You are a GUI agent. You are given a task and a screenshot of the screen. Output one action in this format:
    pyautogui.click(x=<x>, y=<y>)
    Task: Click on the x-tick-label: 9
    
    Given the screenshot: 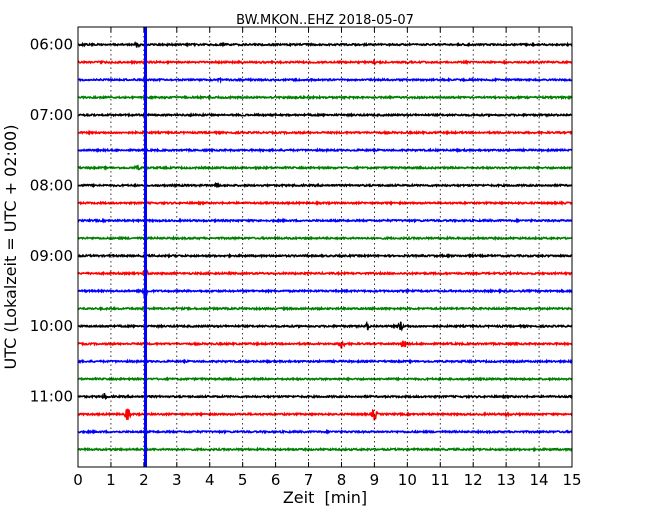 What is the action you would take?
    pyautogui.click(x=375, y=480)
    